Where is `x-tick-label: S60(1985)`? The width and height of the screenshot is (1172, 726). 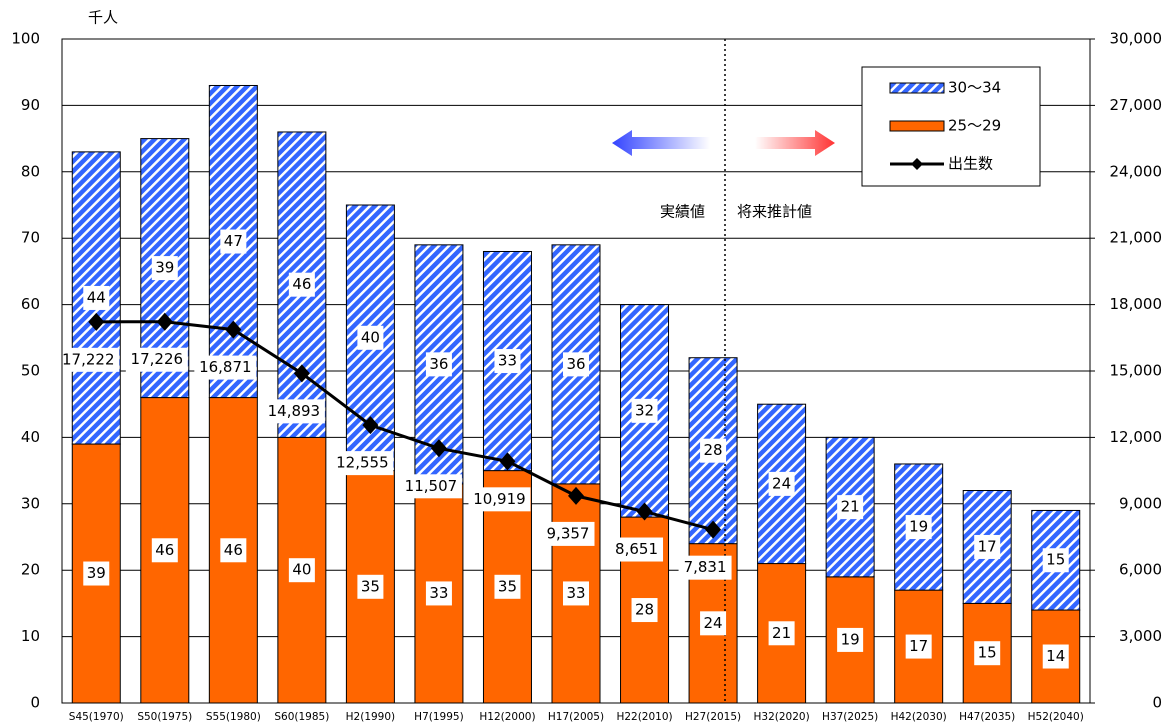
x-tick-label: S60(1985) is located at coordinates (301, 717).